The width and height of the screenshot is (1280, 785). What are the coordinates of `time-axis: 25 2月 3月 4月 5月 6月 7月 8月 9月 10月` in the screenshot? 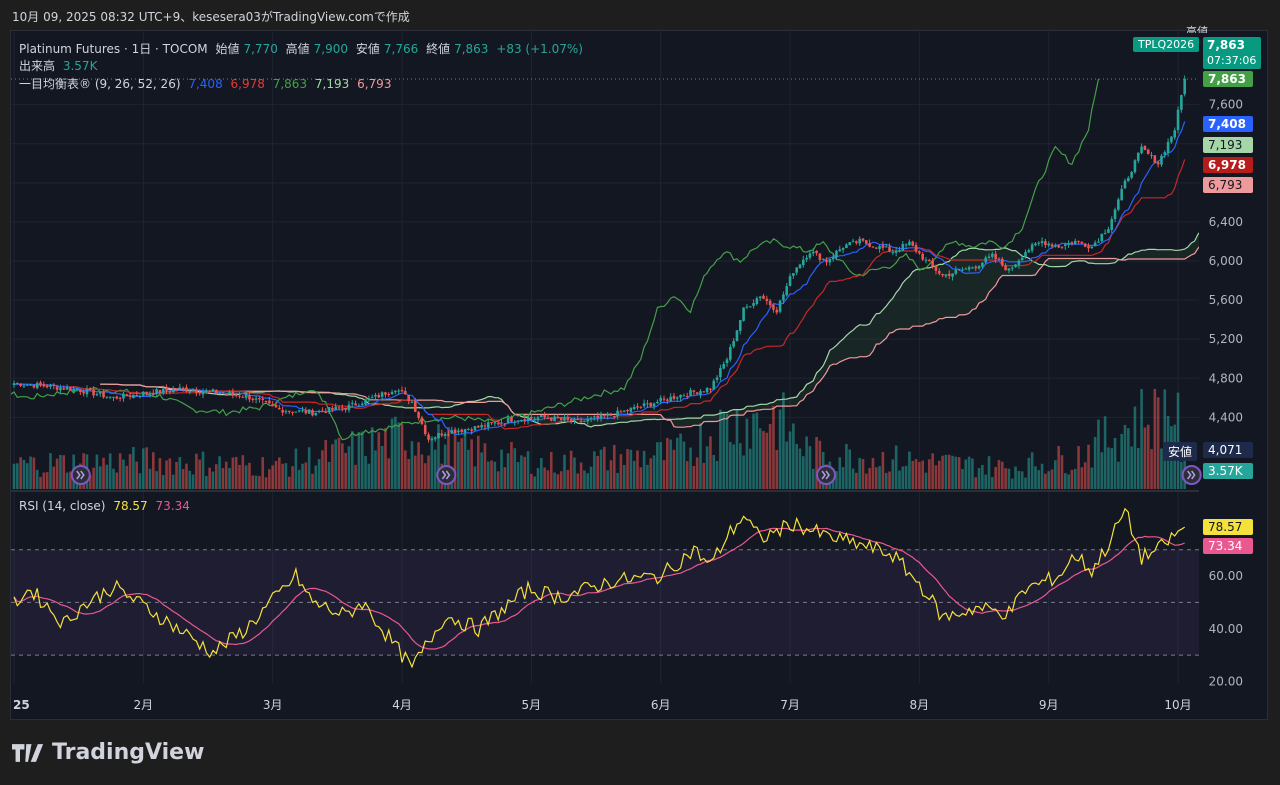 It's located at (602, 705).